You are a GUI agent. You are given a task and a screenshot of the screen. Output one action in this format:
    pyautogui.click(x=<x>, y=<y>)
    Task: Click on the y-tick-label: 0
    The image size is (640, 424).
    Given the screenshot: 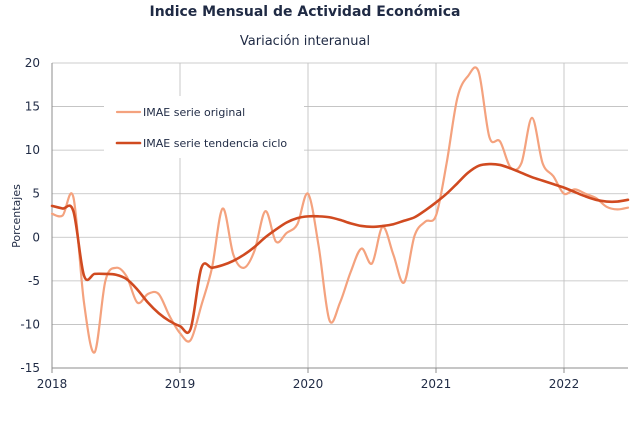 What is the action you would take?
    pyautogui.click(x=36, y=237)
    